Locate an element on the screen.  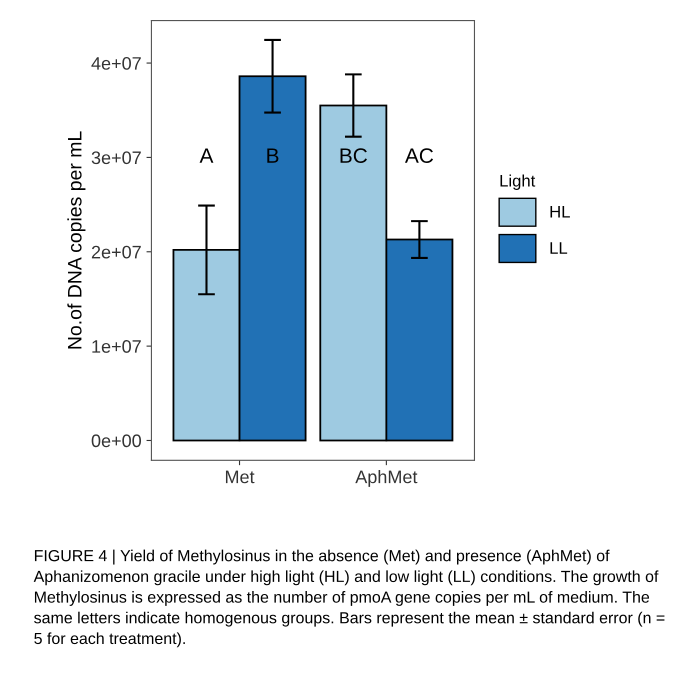
y-tick-label: 2e+07 is located at coordinates (116, 252).